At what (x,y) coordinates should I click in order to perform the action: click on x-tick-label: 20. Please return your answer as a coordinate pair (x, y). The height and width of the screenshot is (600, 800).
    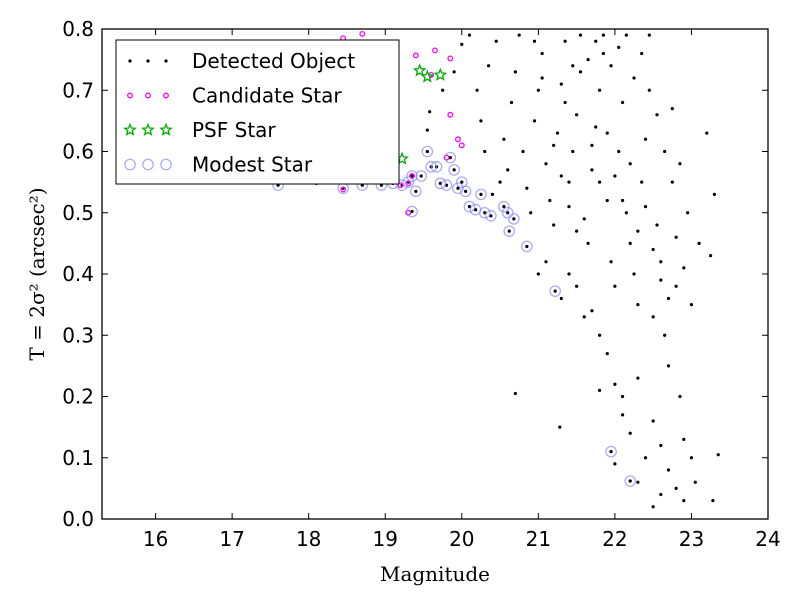
    Looking at the image, I should click on (461, 539).